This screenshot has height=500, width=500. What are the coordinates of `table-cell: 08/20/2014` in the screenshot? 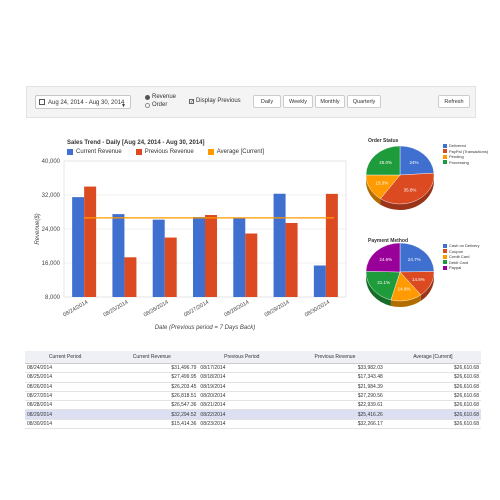 It's located at (242, 396).